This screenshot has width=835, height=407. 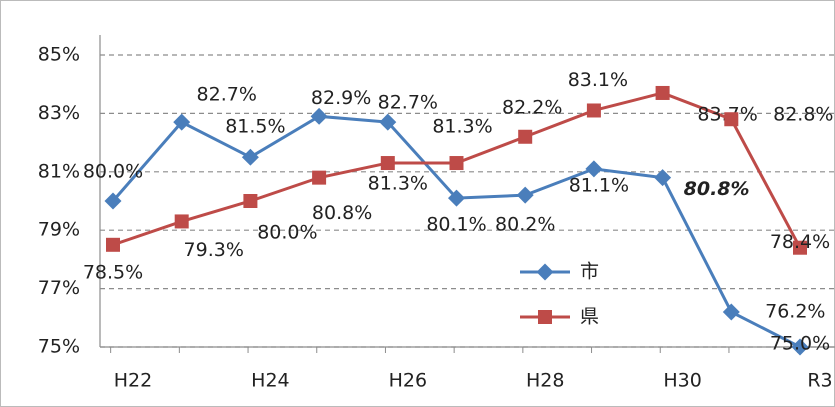 I want to click on data-label: 80.2%, so click(x=525, y=225).